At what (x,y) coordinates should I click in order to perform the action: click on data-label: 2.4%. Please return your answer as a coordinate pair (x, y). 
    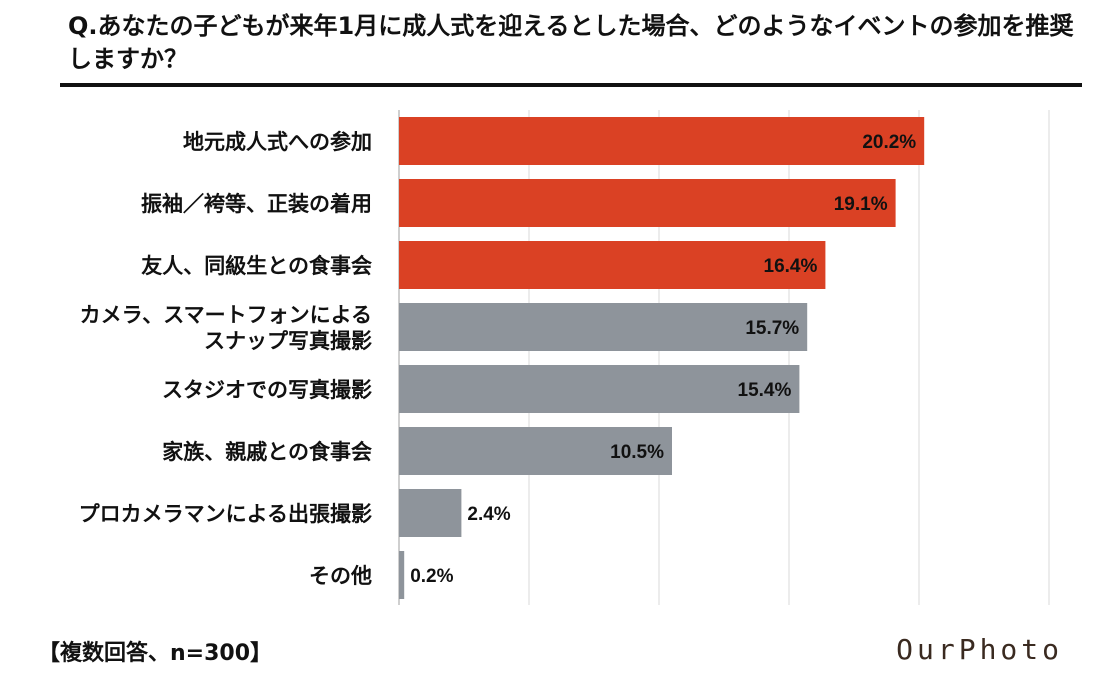
    Looking at the image, I should click on (488, 514).